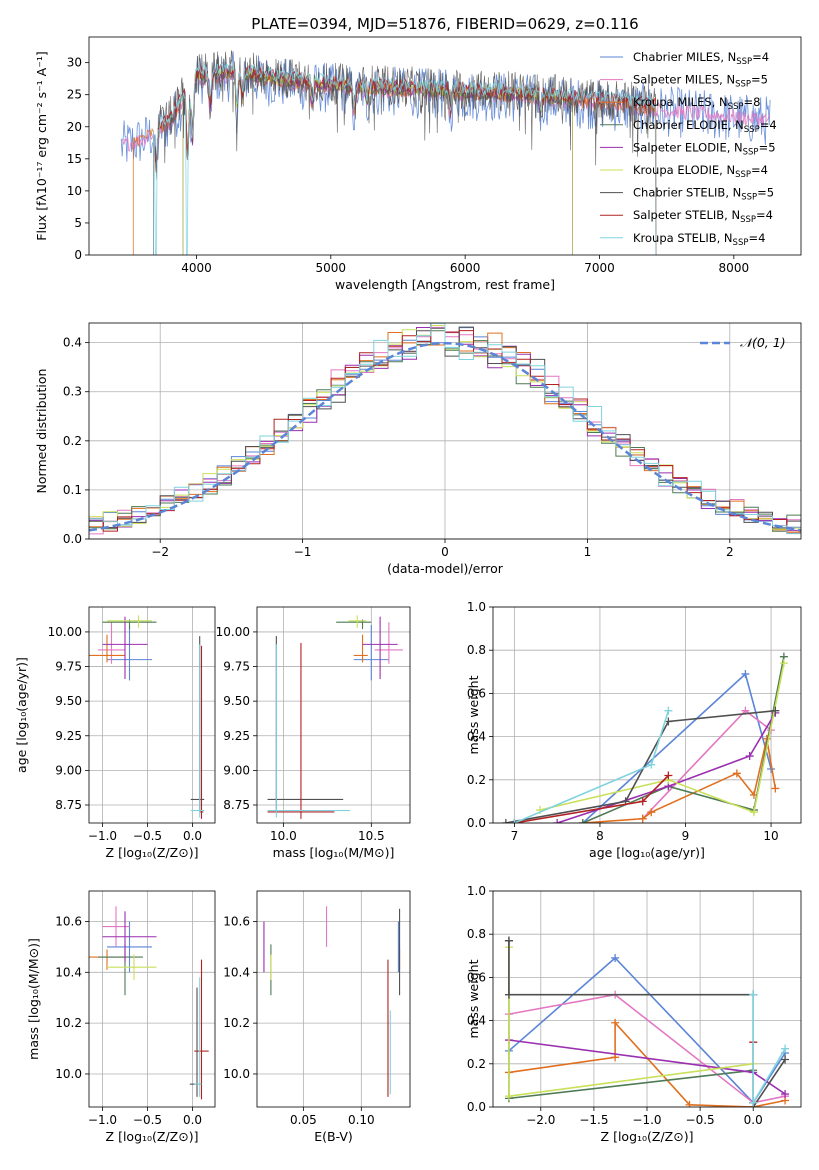 This screenshot has width=819, height=1170. What do you see at coordinates (730, 552) in the screenshot?
I see `x-tick-label: 2` at bounding box center [730, 552].